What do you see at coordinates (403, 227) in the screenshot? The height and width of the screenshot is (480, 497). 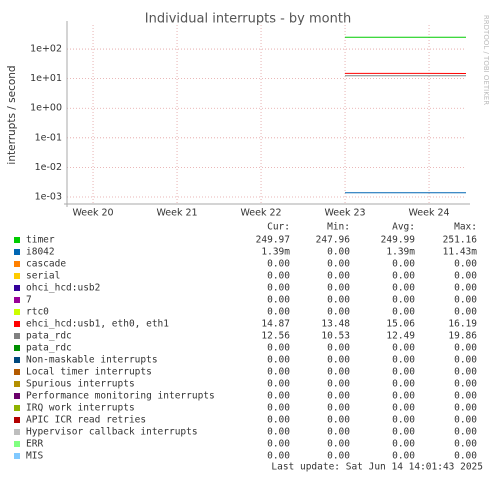 I see `stat-header: Avg:` at bounding box center [403, 227].